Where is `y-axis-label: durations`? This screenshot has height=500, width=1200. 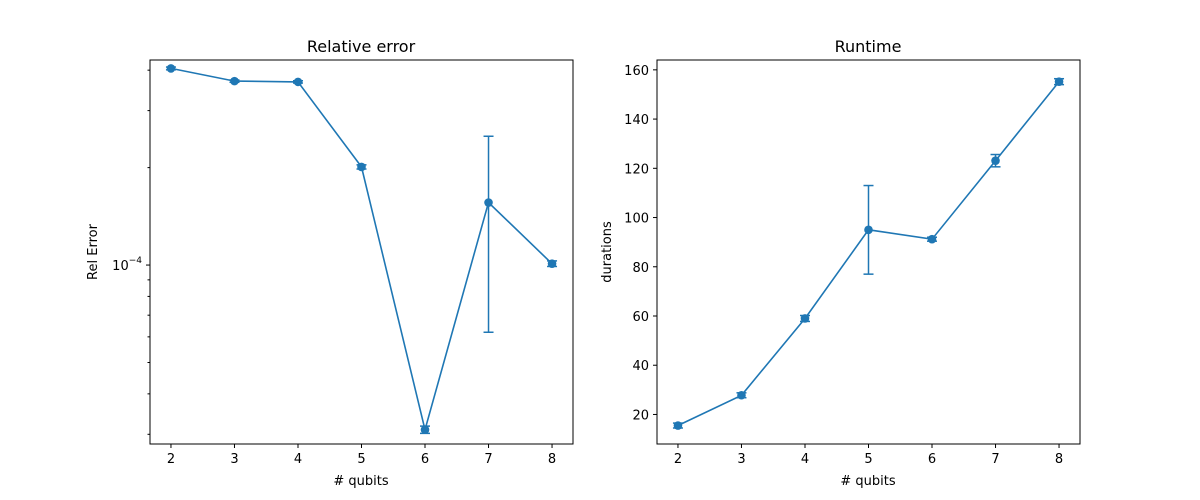
y-axis-label: durations is located at coordinates (607, 252).